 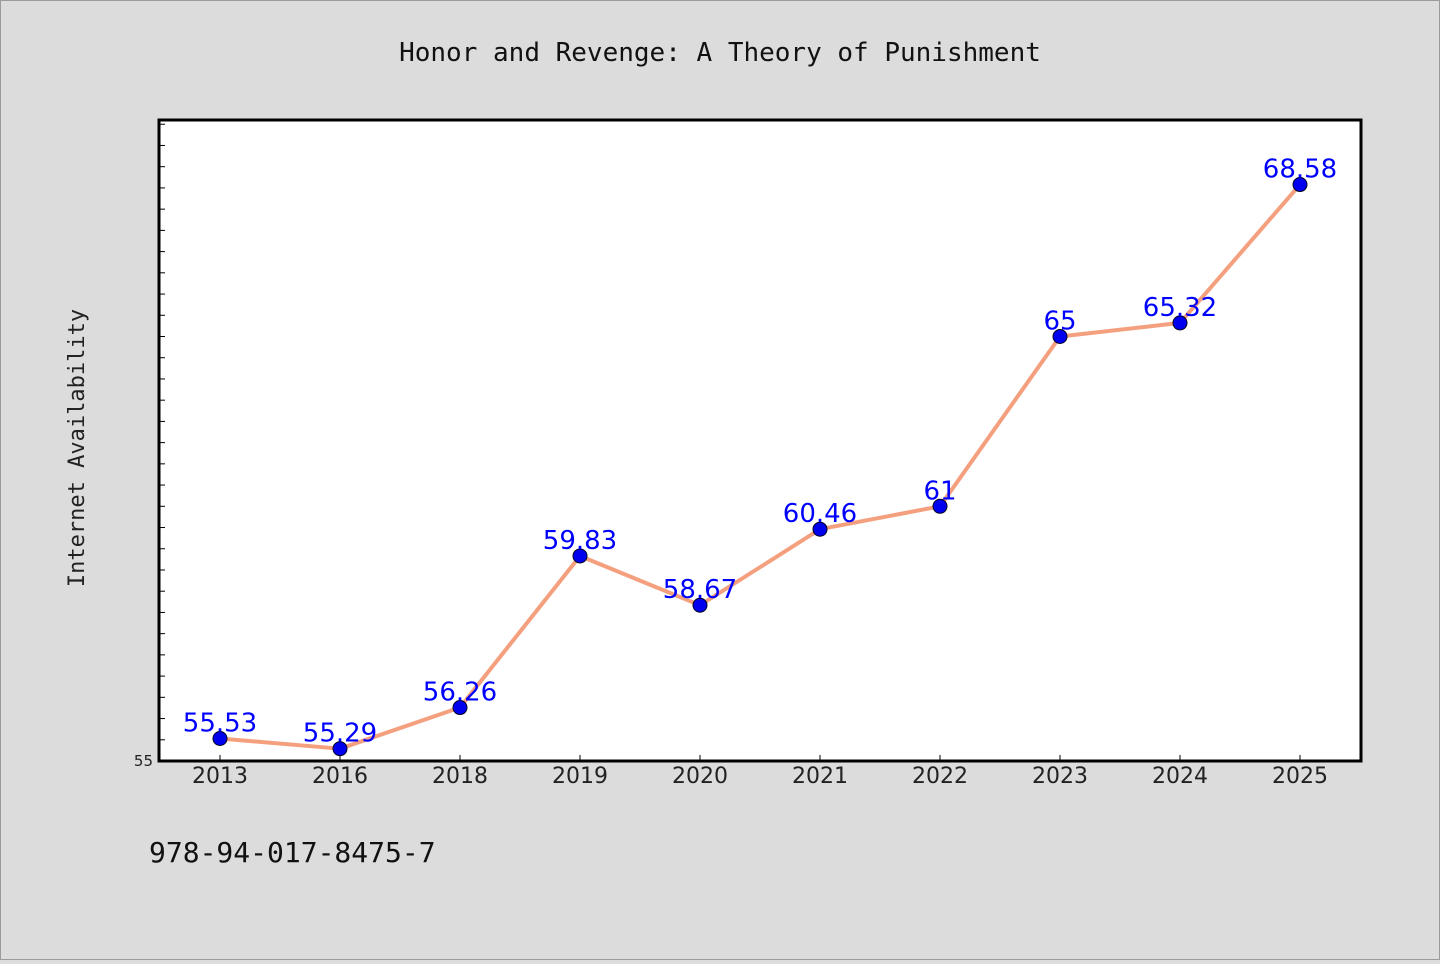 What do you see at coordinates (700, 776) in the screenshot?
I see `x-tick-label: 2020` at bounding box center [700, 776].